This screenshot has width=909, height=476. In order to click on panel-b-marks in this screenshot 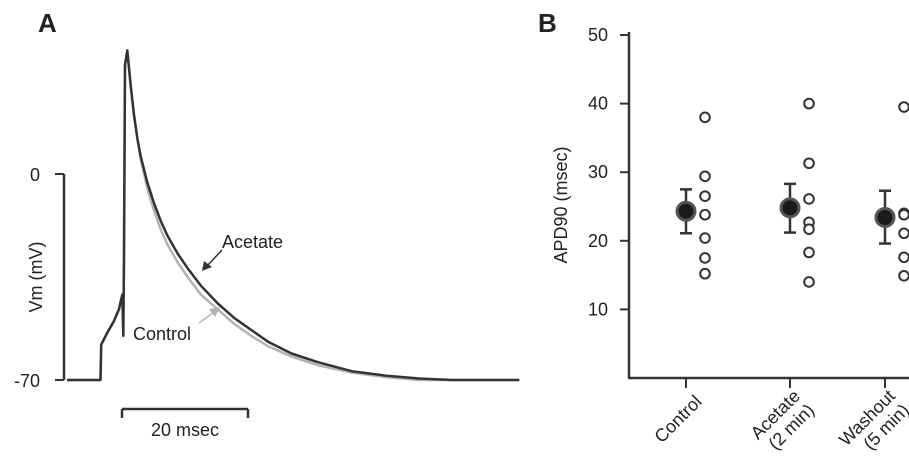, I will do `click(792, 192)`.